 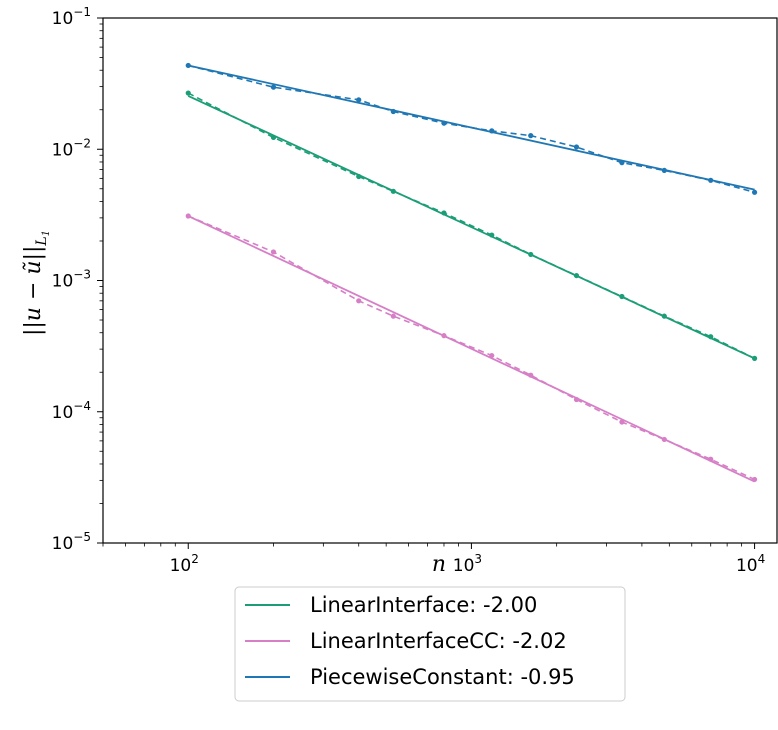 I want to click on svg-text: ||u − ũ||L1, so click(x=36, y=283).